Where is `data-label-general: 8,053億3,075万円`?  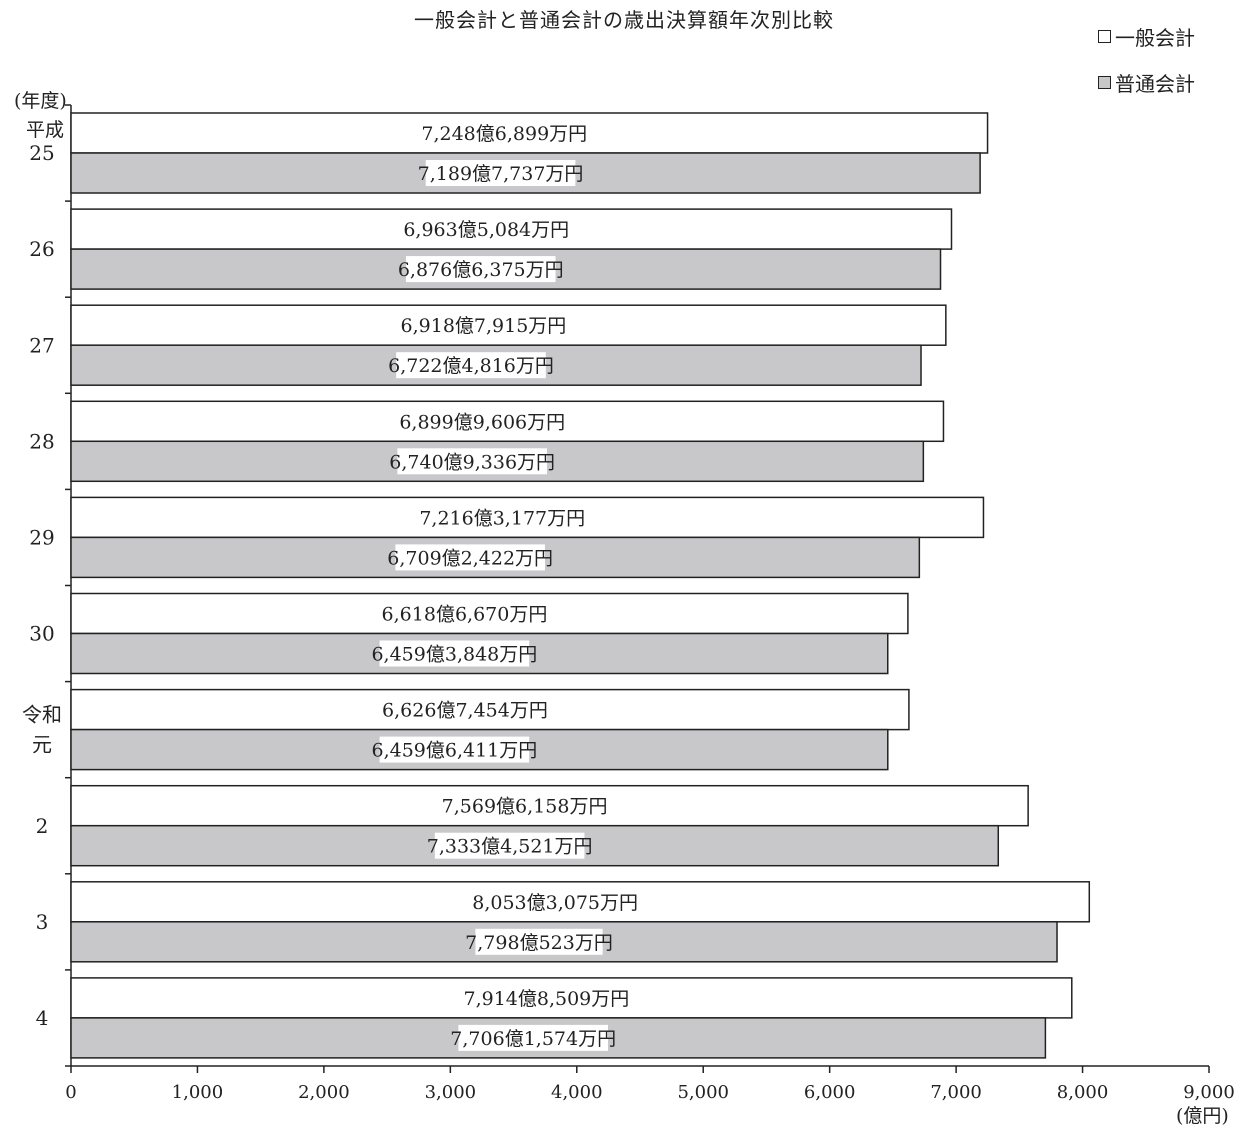 data-label-general: 8,053億3,075万円 is located at coordinates (555, 903).